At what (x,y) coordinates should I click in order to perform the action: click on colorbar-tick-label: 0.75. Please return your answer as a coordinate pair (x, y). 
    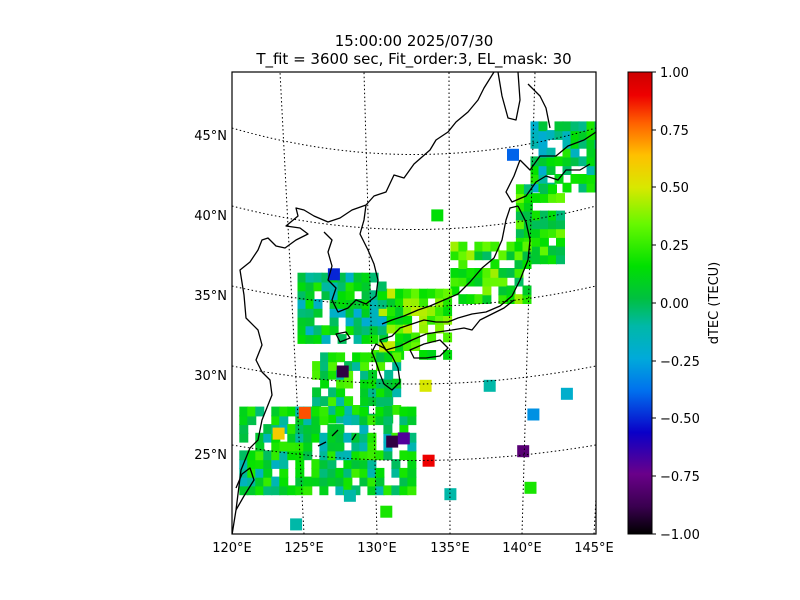
    Looking at the image, I should click on (674, 131).